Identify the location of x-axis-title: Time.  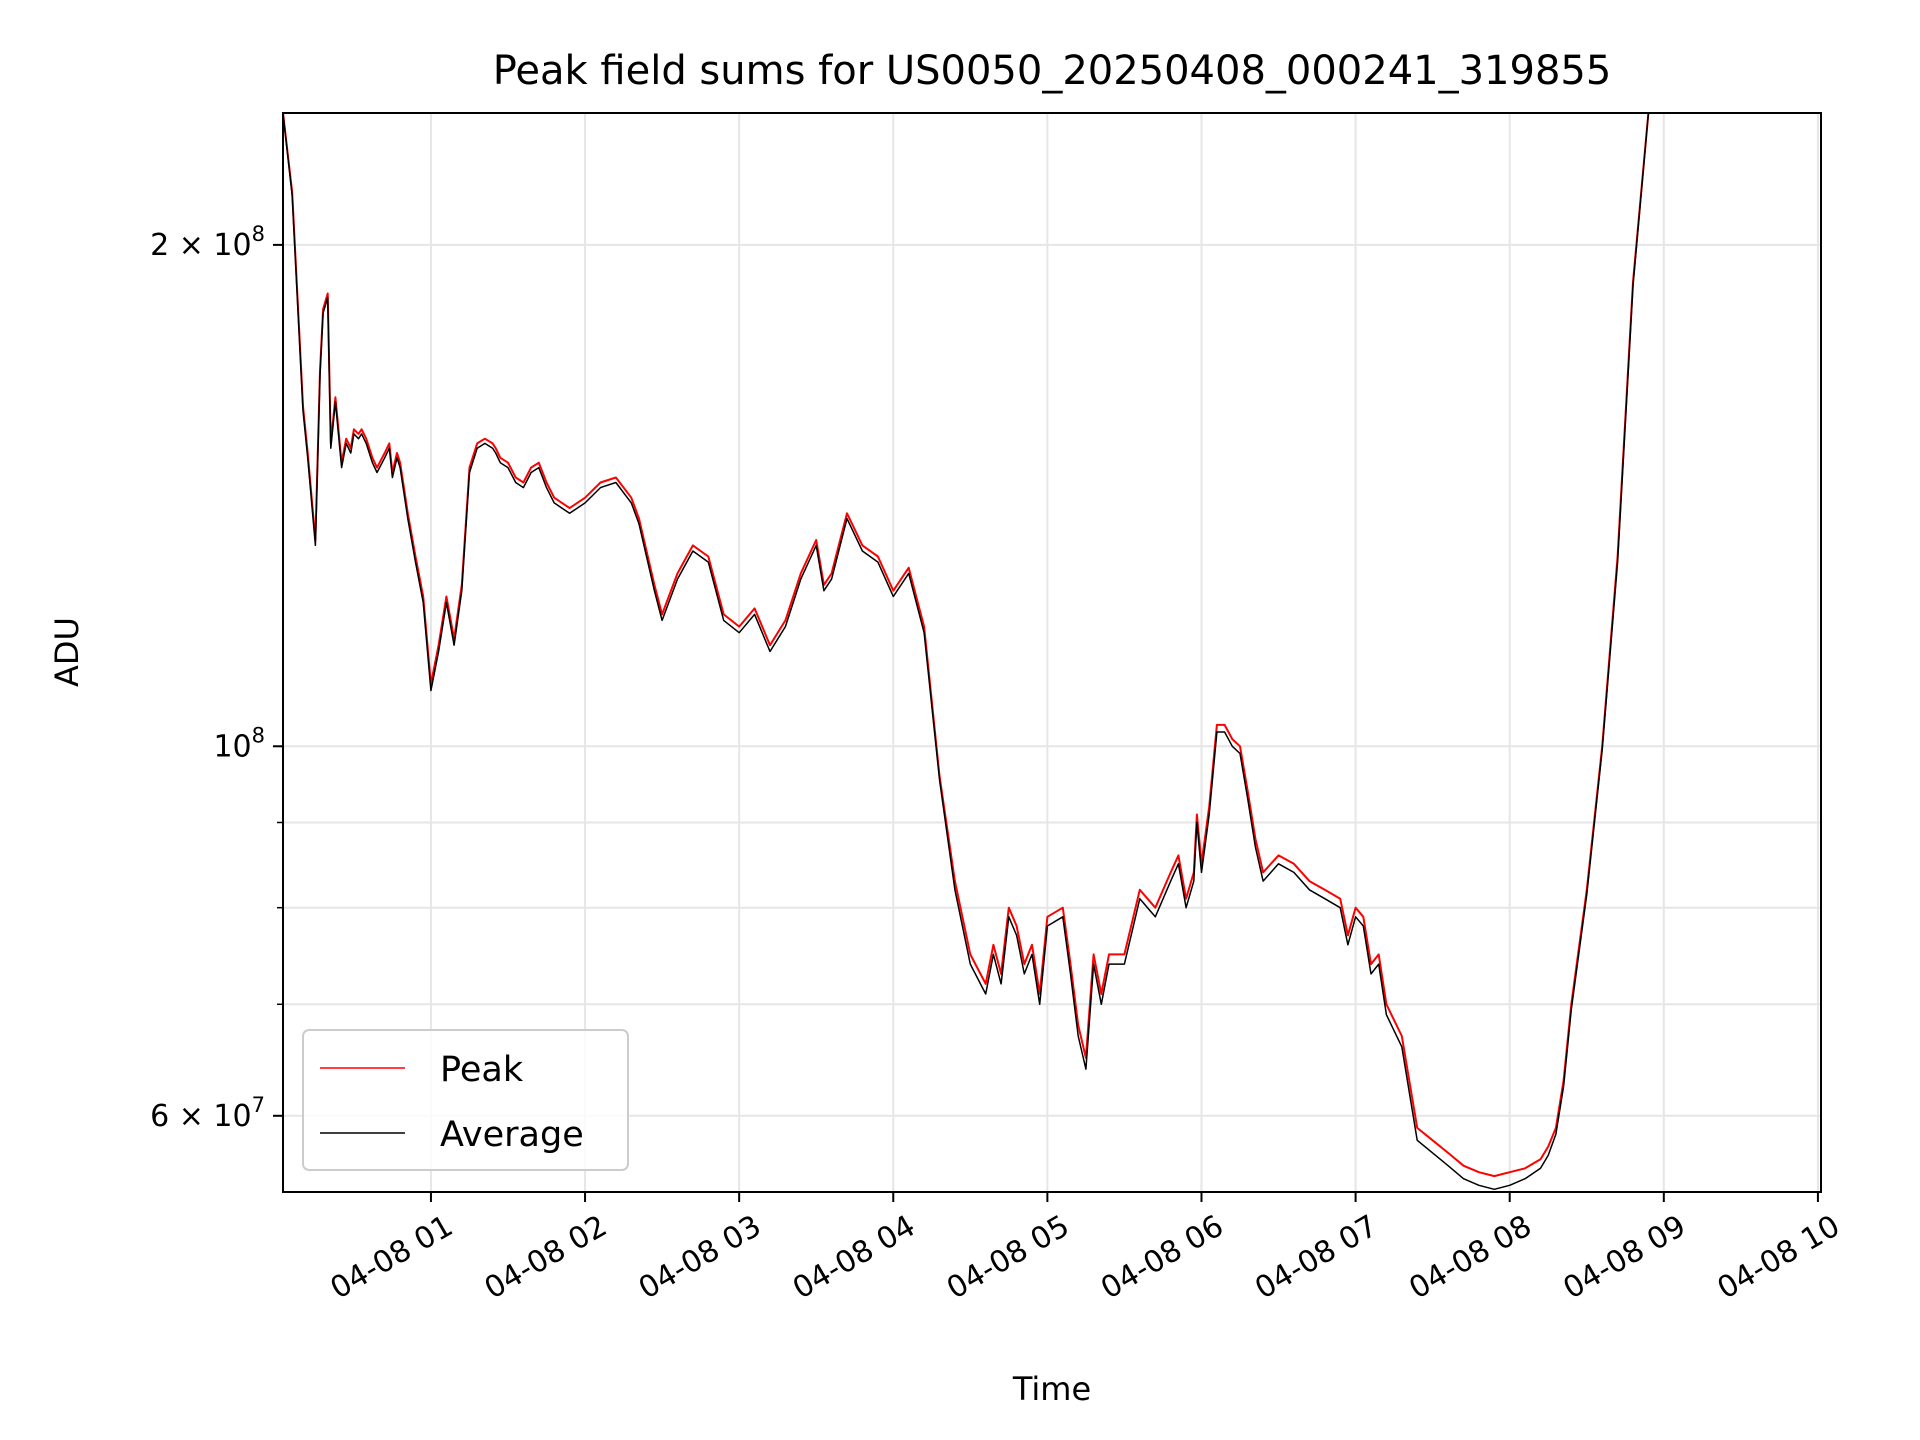
(1051, 1389).